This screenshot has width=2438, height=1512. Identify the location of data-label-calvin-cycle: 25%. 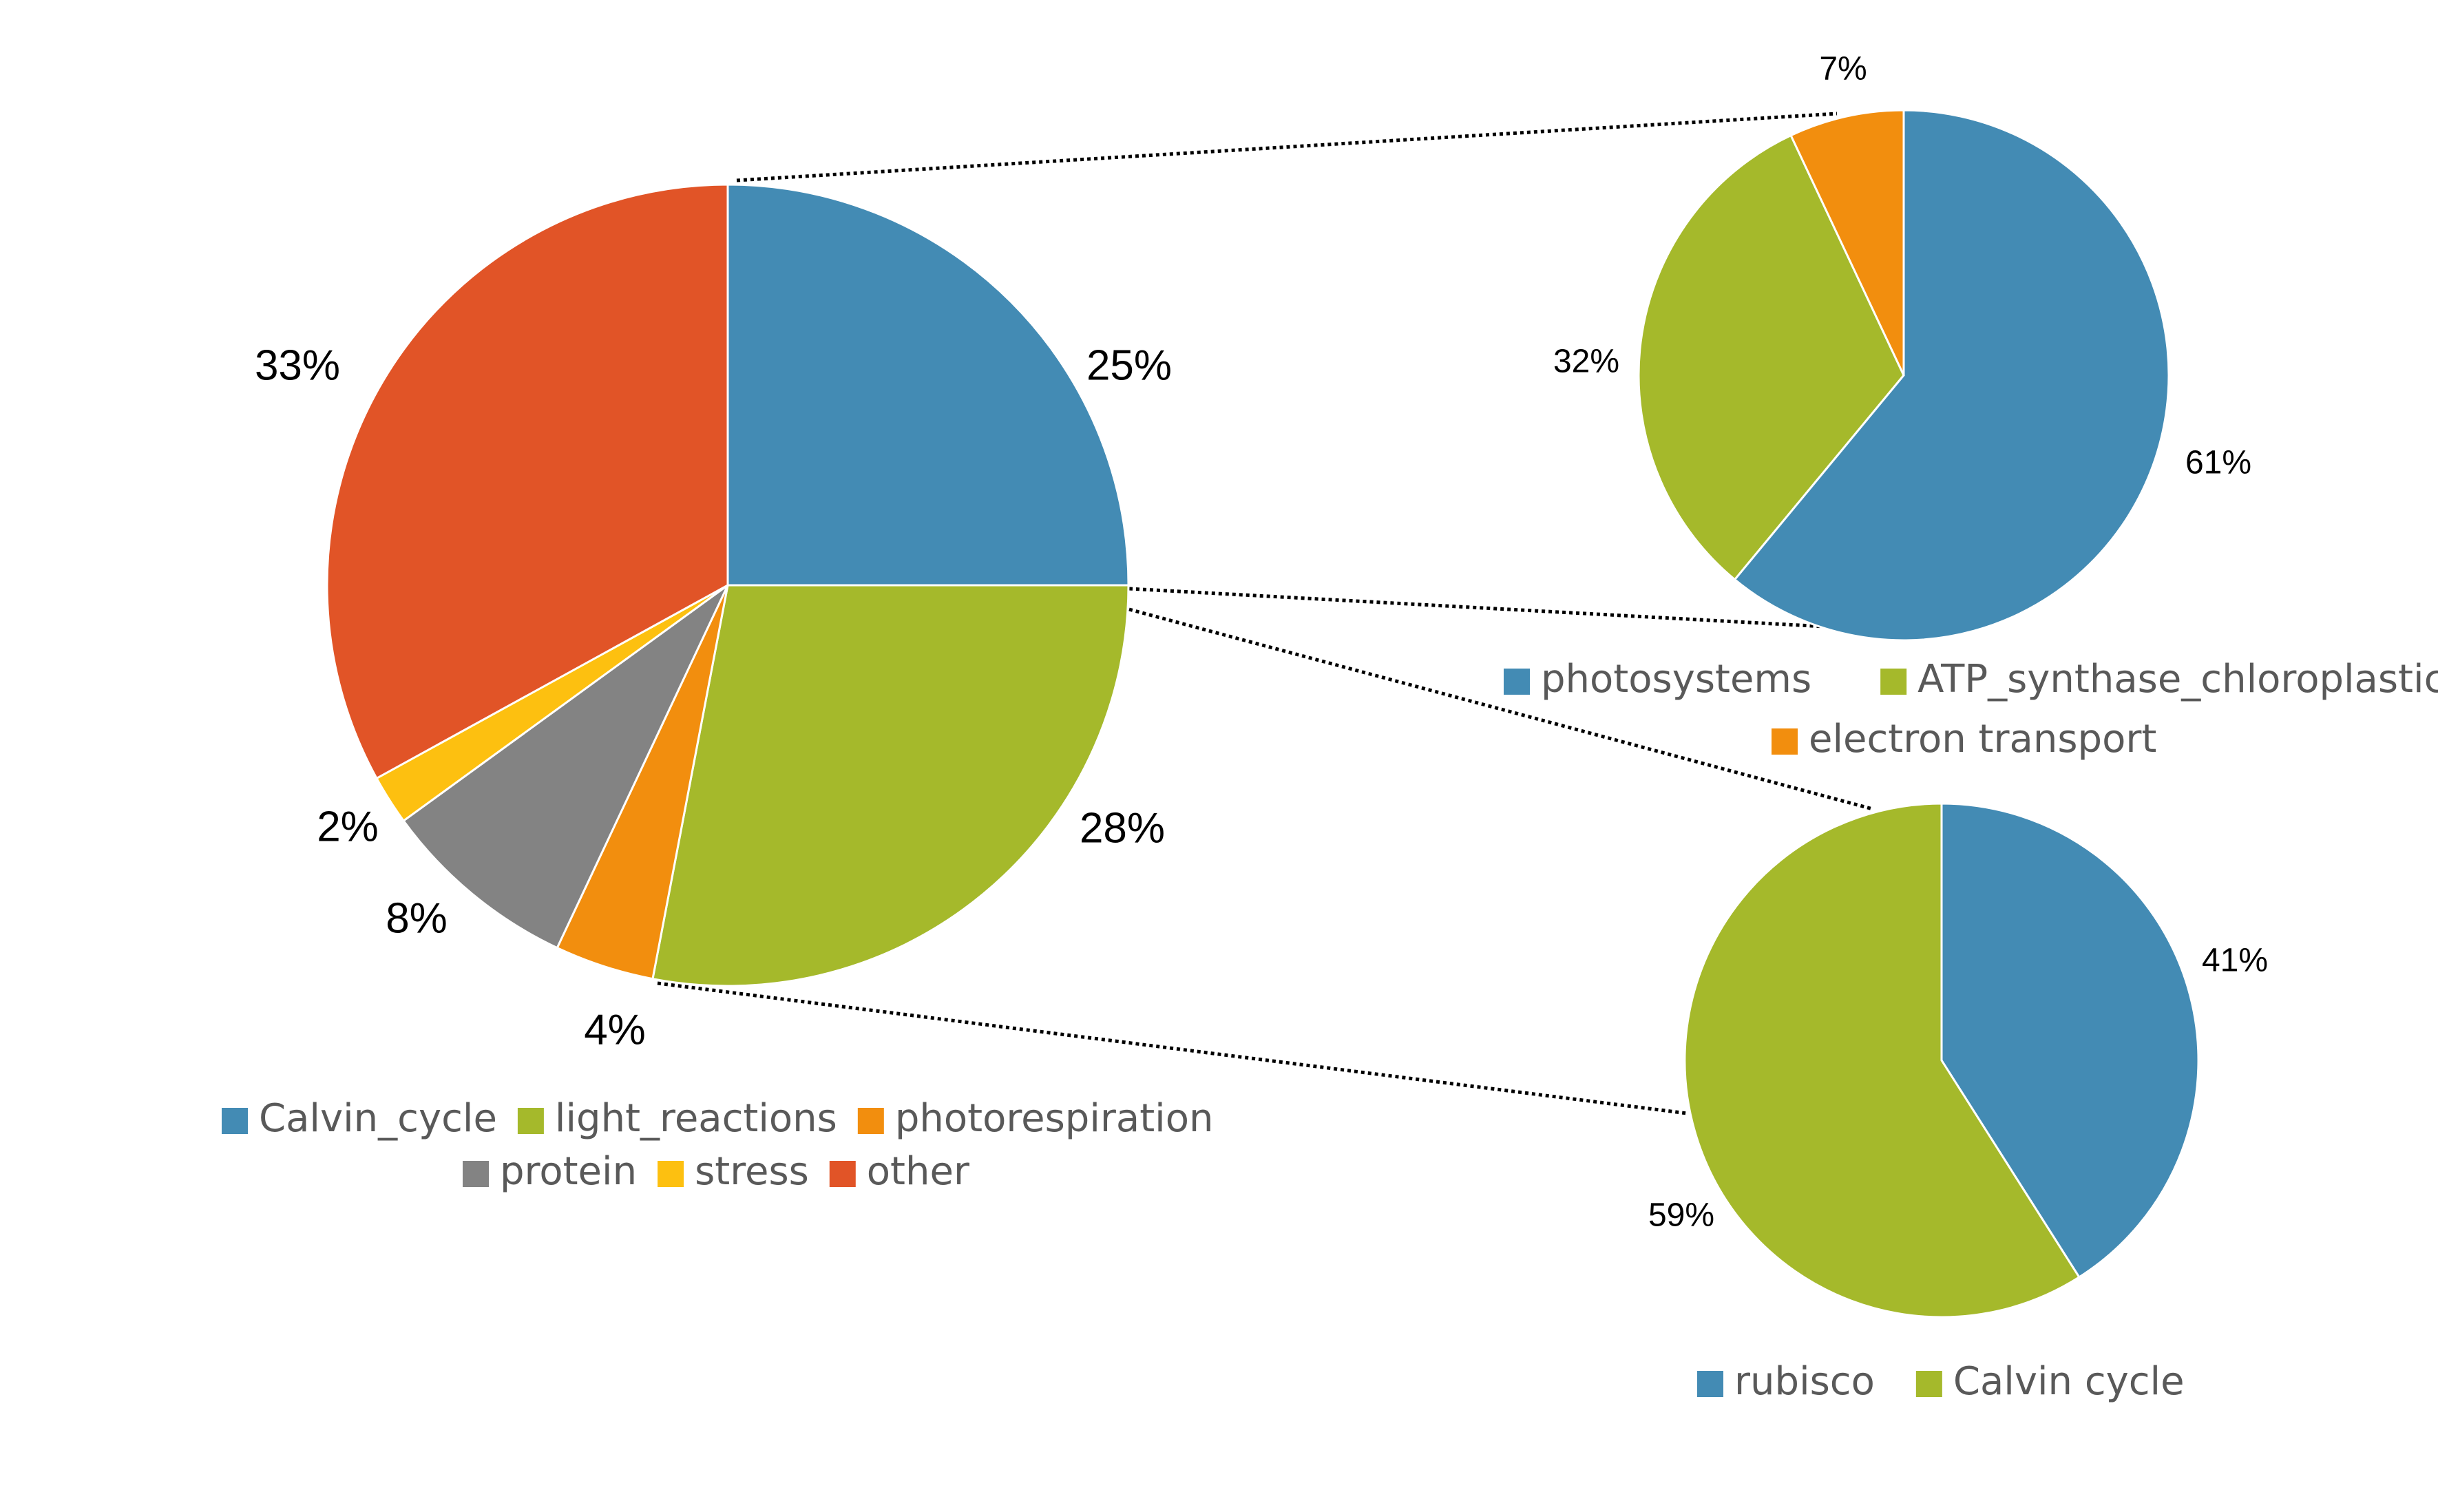
(1129, 365).